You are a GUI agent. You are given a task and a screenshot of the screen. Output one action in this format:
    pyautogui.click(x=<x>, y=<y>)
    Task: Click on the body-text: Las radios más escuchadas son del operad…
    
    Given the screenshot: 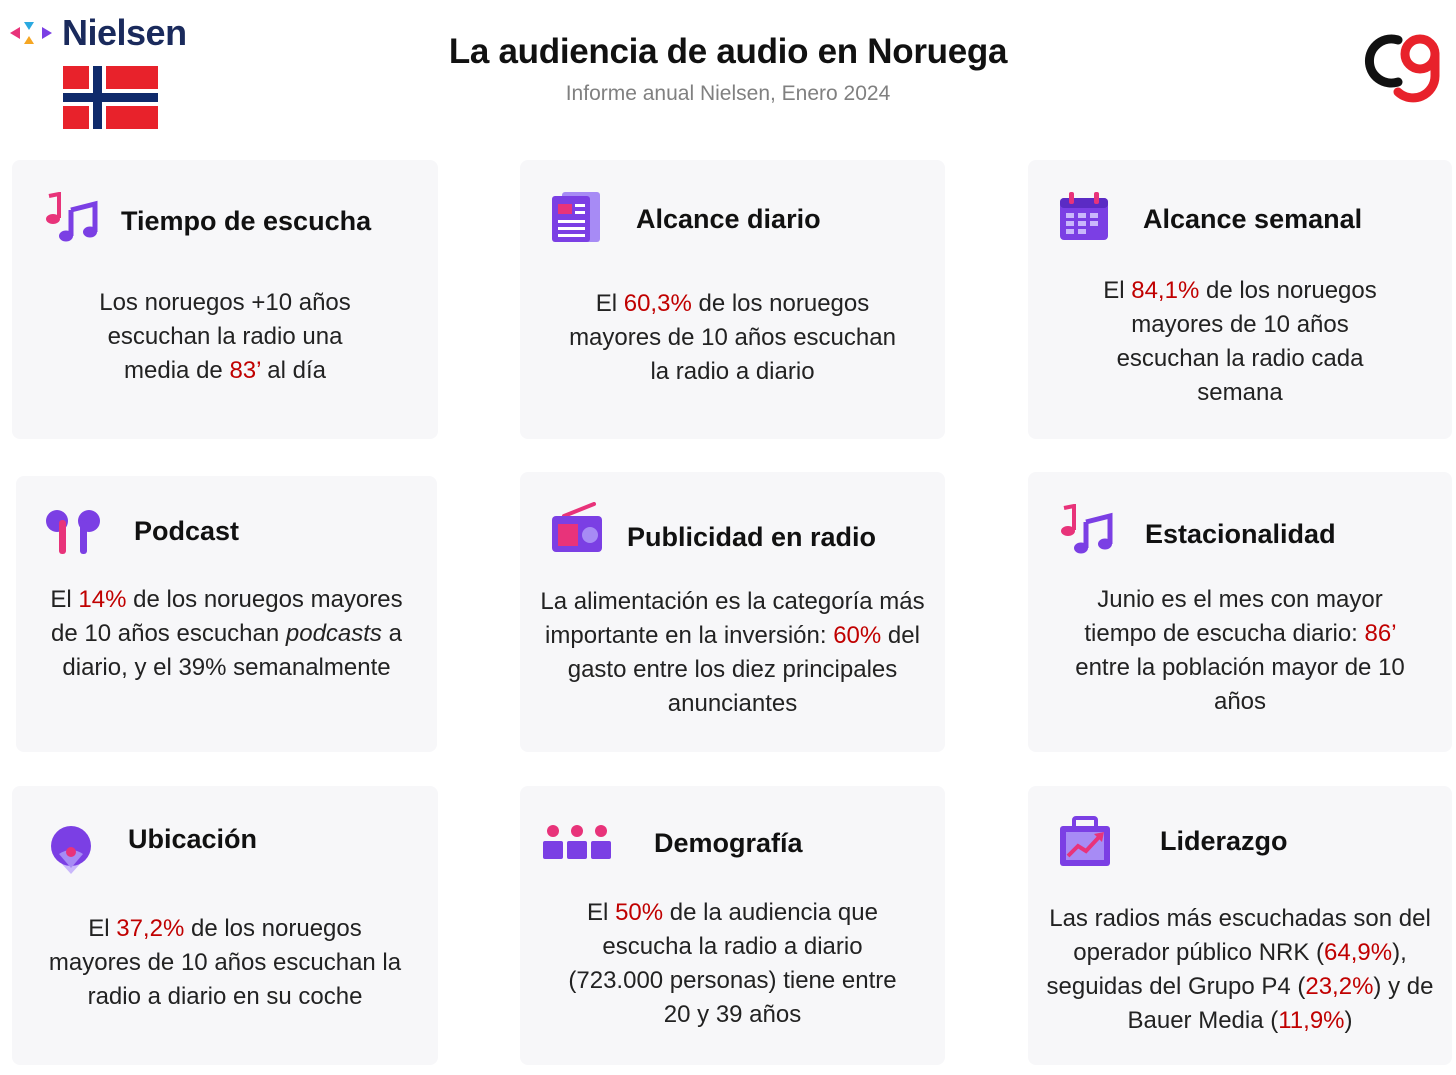 What is the action you would take?
    pyautogui.click(x=1240, y=935)
    